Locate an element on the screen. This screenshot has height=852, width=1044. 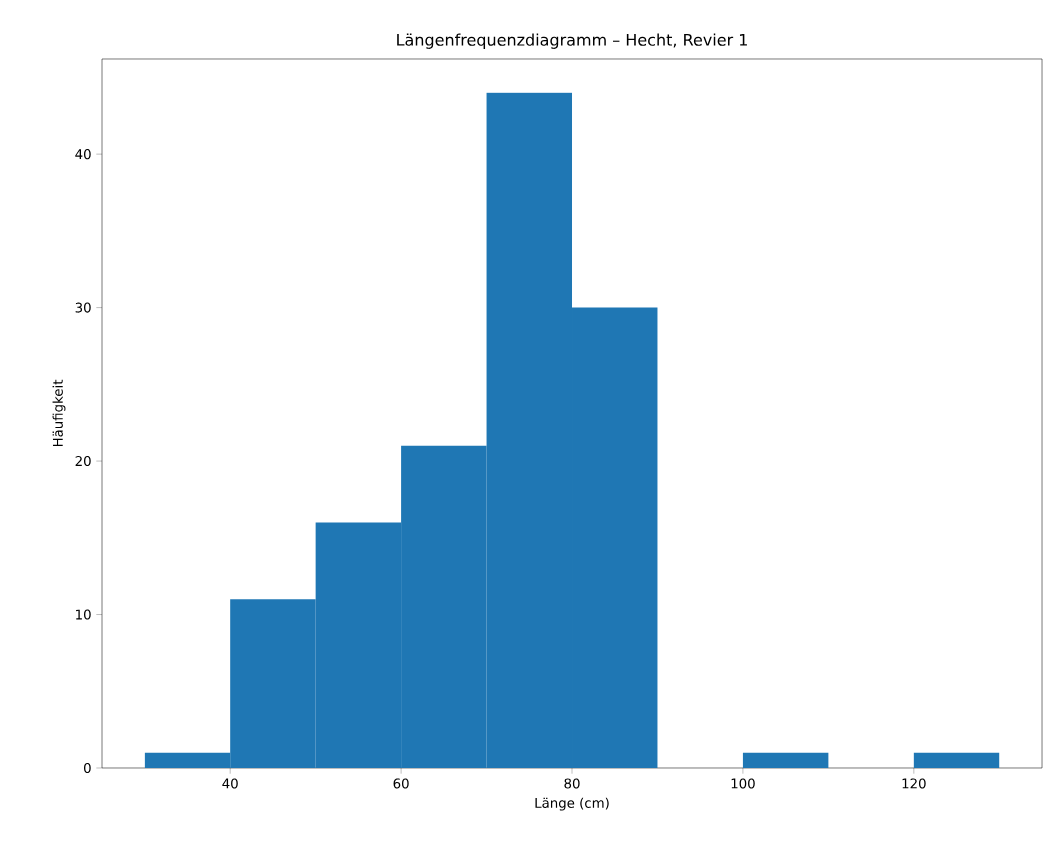
x-axis-title: Länge (cm) is located at coordinates (572, 804).